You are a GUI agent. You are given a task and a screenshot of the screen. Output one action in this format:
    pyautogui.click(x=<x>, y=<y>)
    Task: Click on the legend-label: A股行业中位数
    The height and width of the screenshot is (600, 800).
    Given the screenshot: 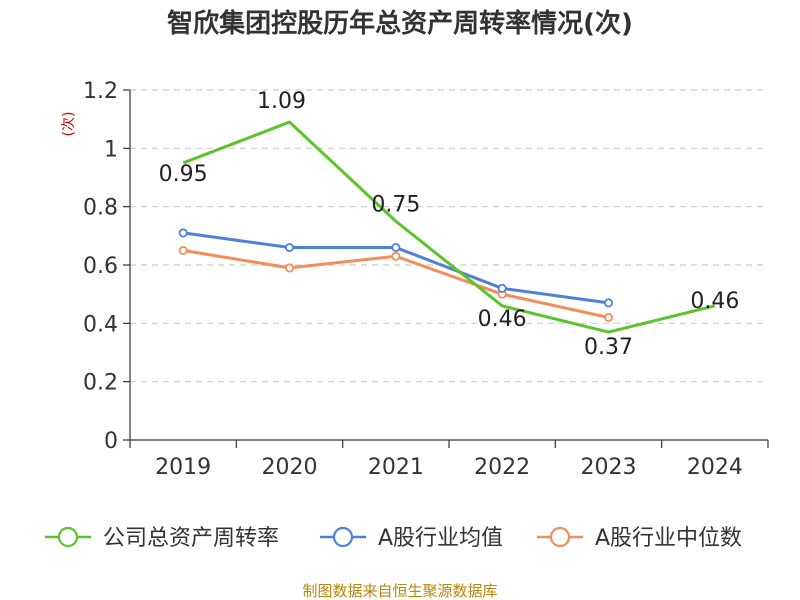 What is the action you would take?
    pyautogui.click(x=668, y=538)
    